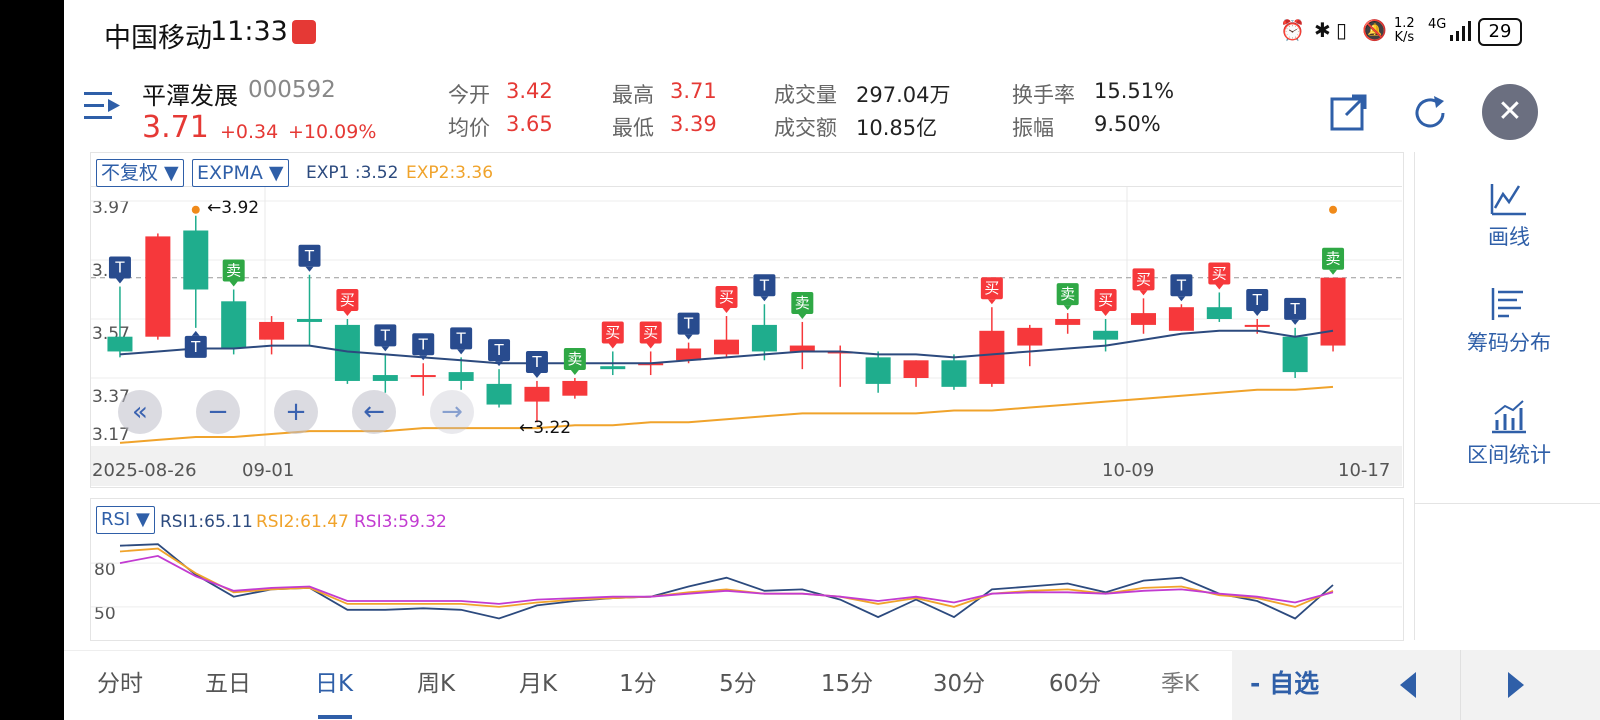  I want to click on zoom-in-icon: +, so click(296, 412).